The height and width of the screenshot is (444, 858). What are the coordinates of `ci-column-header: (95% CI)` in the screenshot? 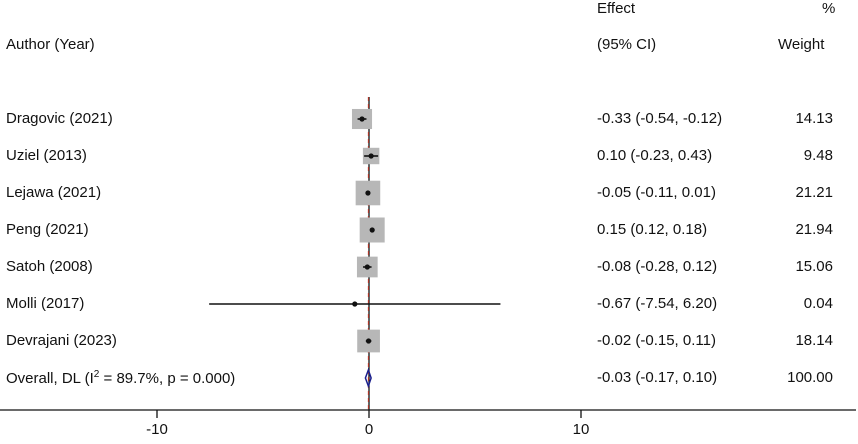 It's located at (627, 44).